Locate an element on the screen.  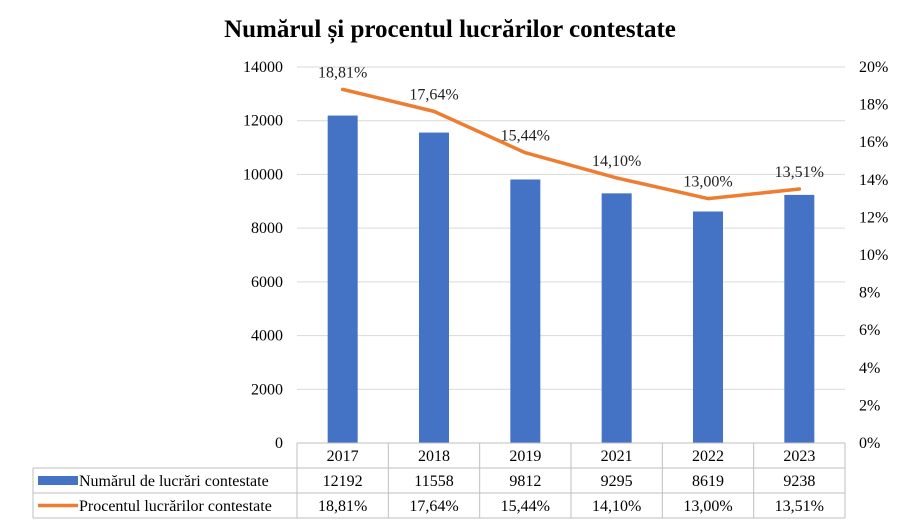
line-series is located at coordinates (571, 144).